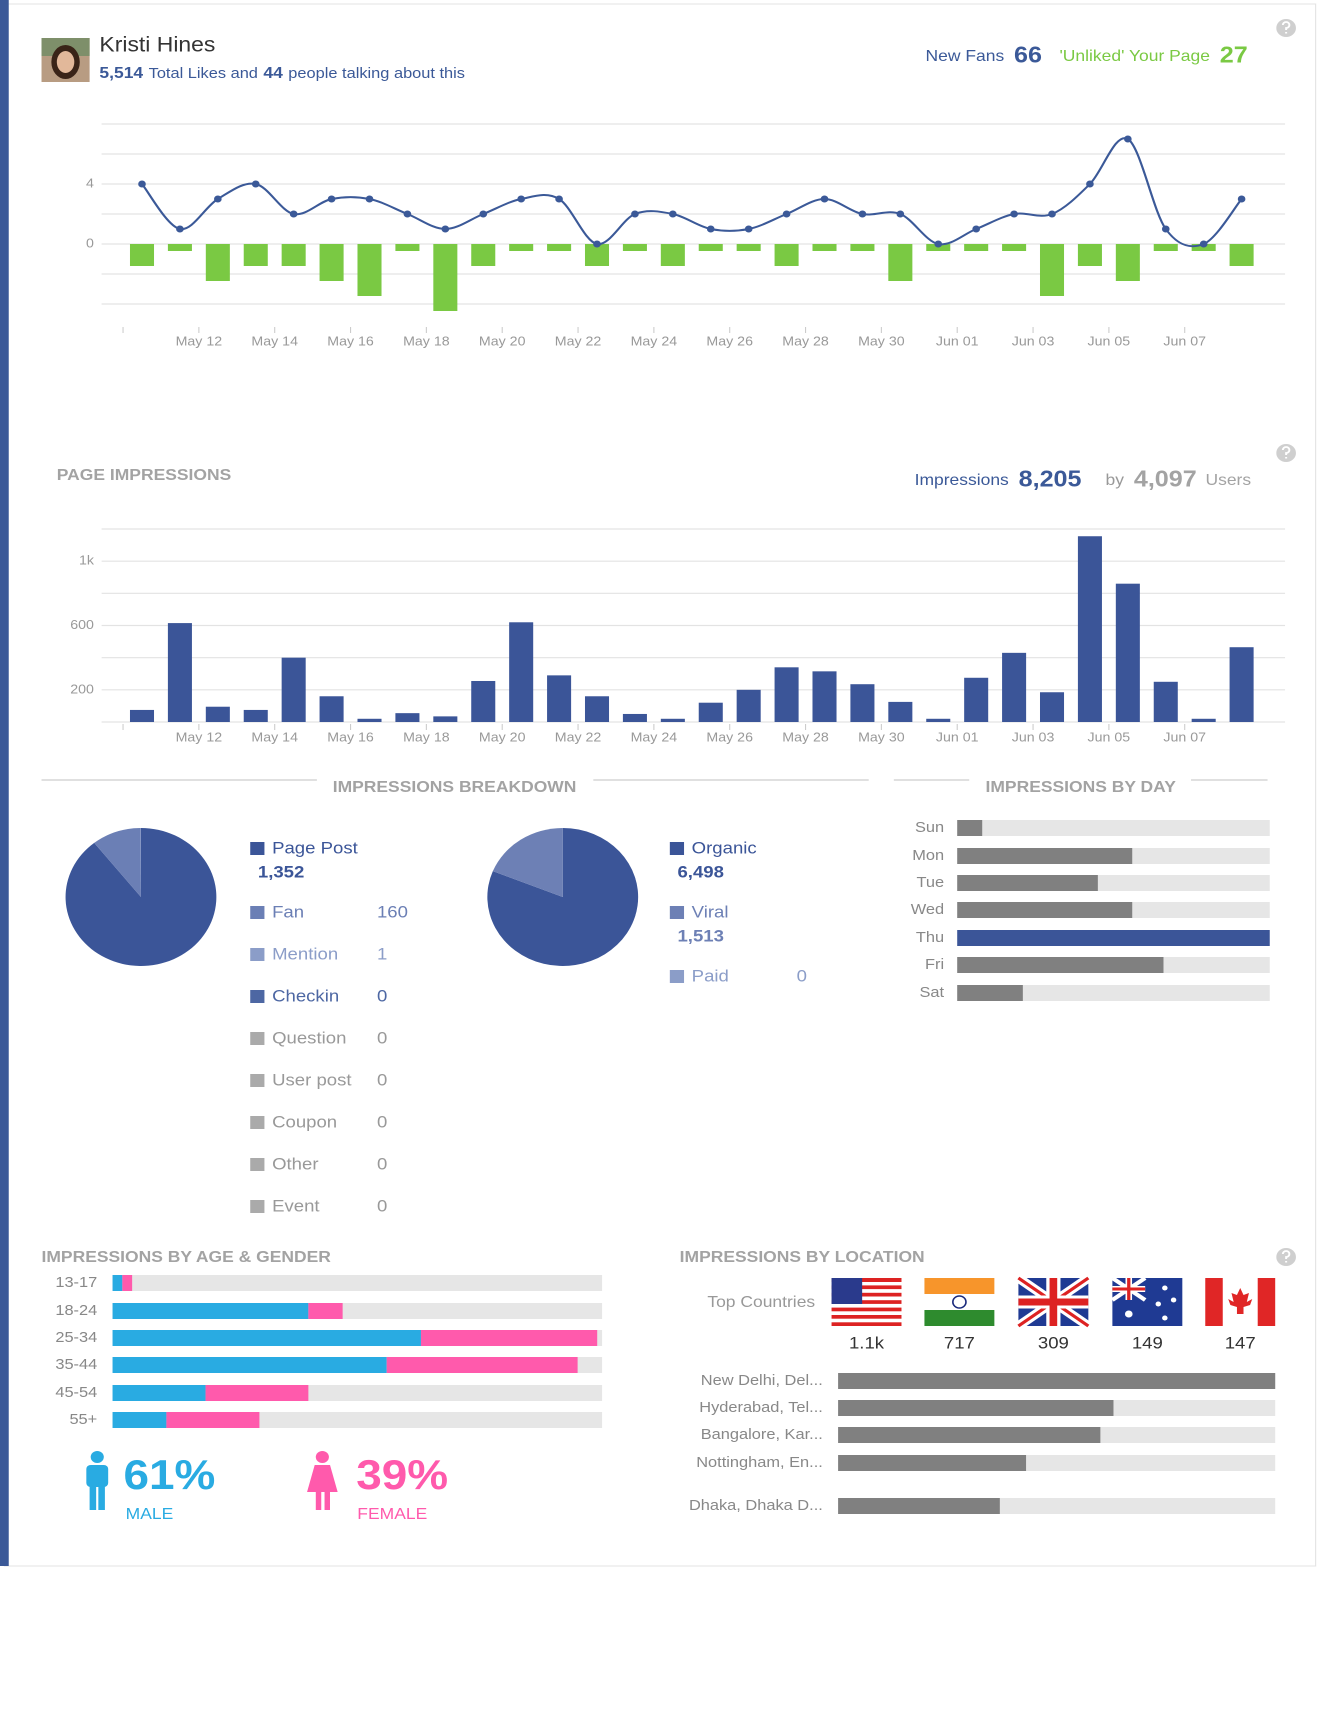  Describe the element at coordinates (957, 737) in the screenshot. I see `x-tick-label: Jun 01` at that location.